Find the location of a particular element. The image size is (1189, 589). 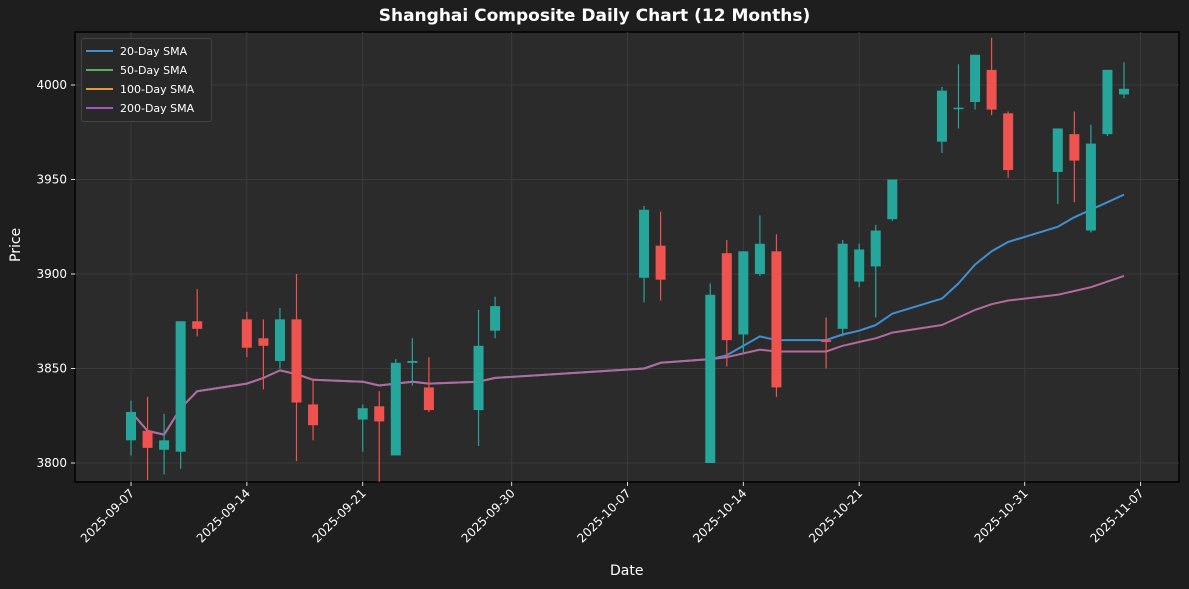

svg-text: 4000 is located at coordinates (51, 85).